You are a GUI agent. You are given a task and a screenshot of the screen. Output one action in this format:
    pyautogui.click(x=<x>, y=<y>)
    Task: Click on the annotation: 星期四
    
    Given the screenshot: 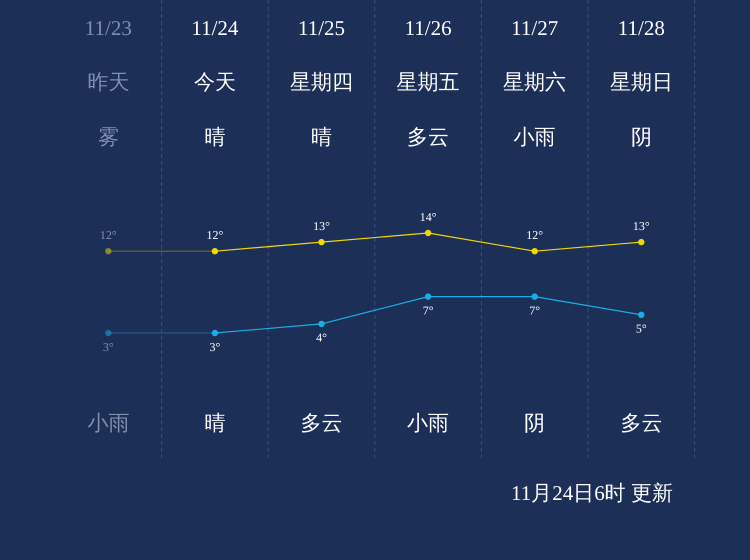 What is the action you would take?
    pyautogui.click(x=321, y=82)
    